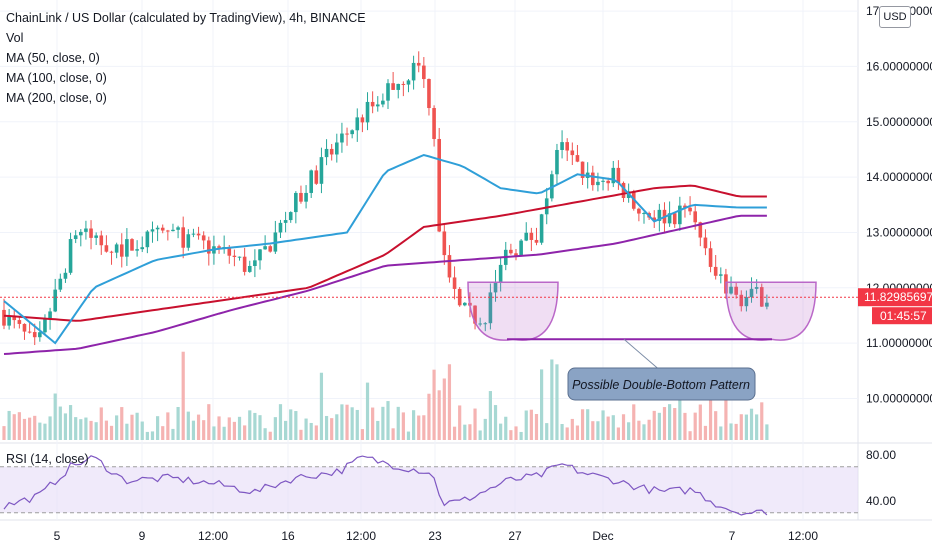  Describe the element at coordinates (53, 58) in the screenshot. I see `legend-ma50: MA (50, close, 0)` at that location.